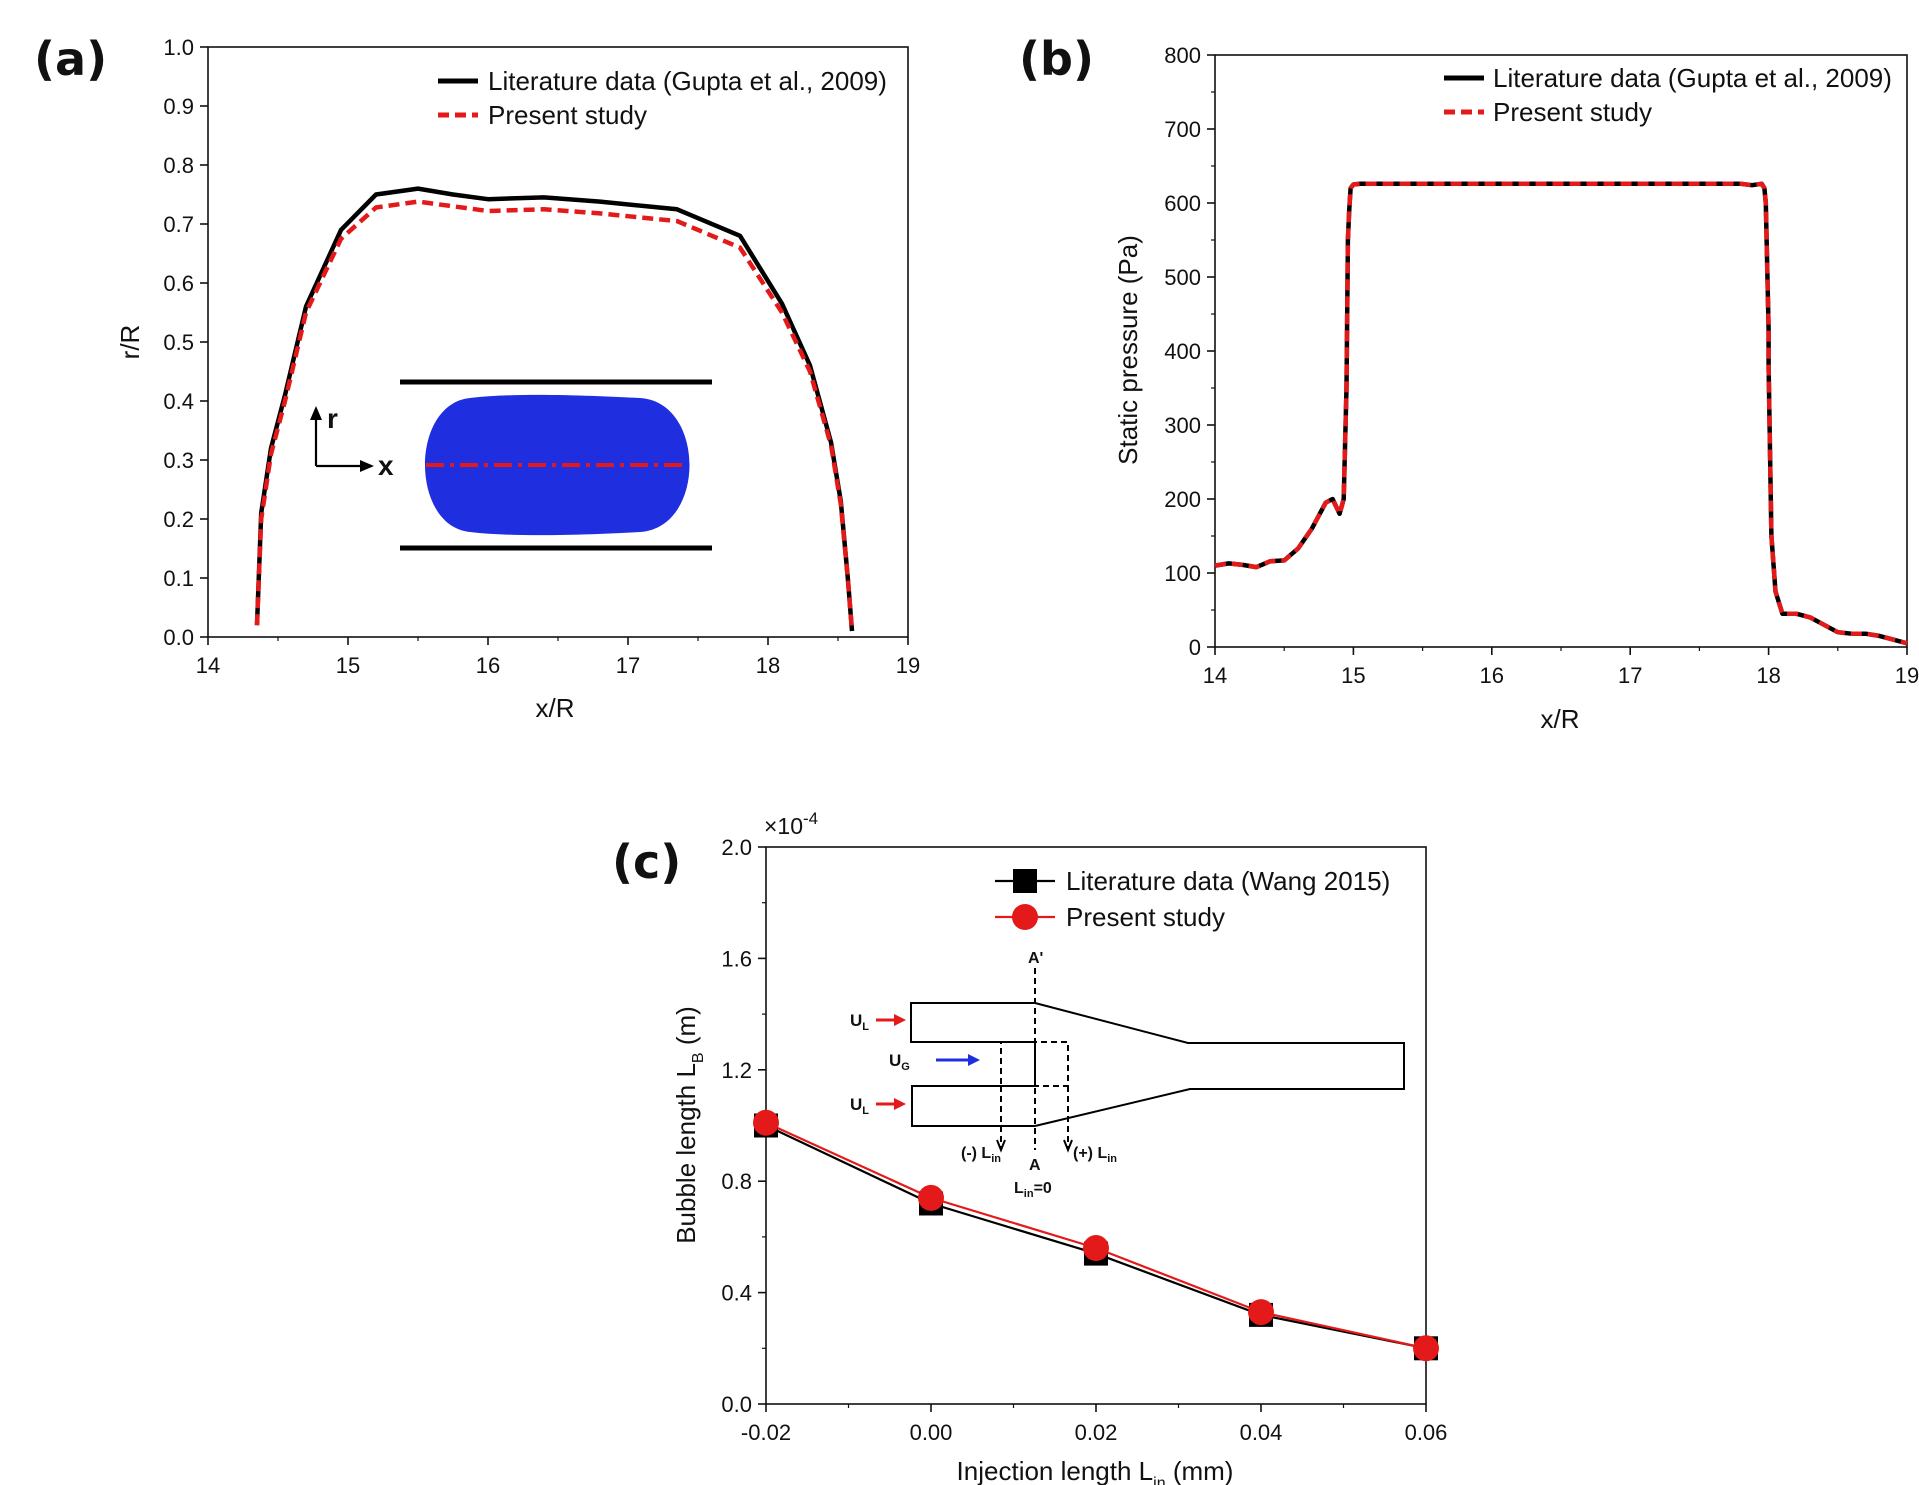  Describe the element at coordinates (1001, 1146) in the screenshot. I see `neg-lin-arrow-icon` at that location.